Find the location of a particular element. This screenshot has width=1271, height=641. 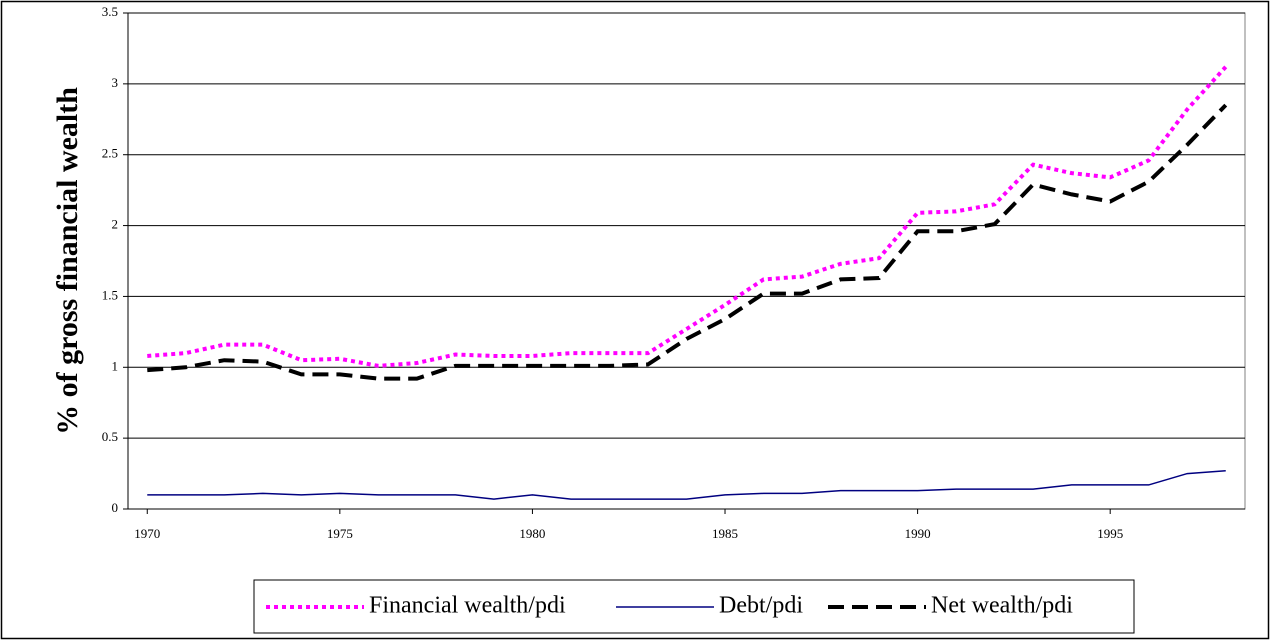

legend-label: Net wealth/pdi is located at coordinates (1002, 606).